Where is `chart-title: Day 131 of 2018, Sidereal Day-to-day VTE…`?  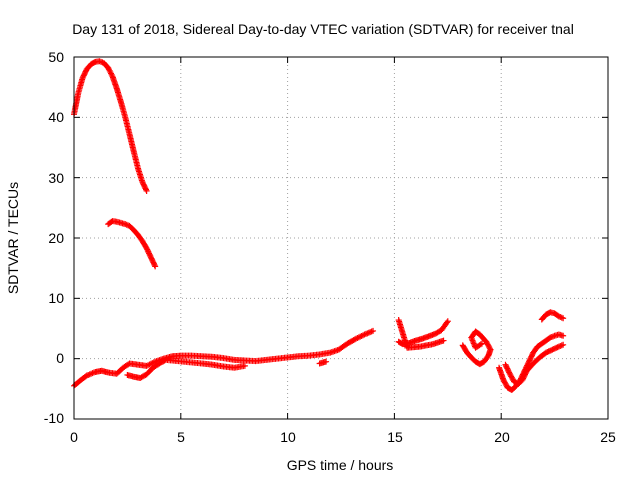 chart-title: Day 131 of 2018, Sidereal Day-to-day VTE… is located at coordinates (323, 29).